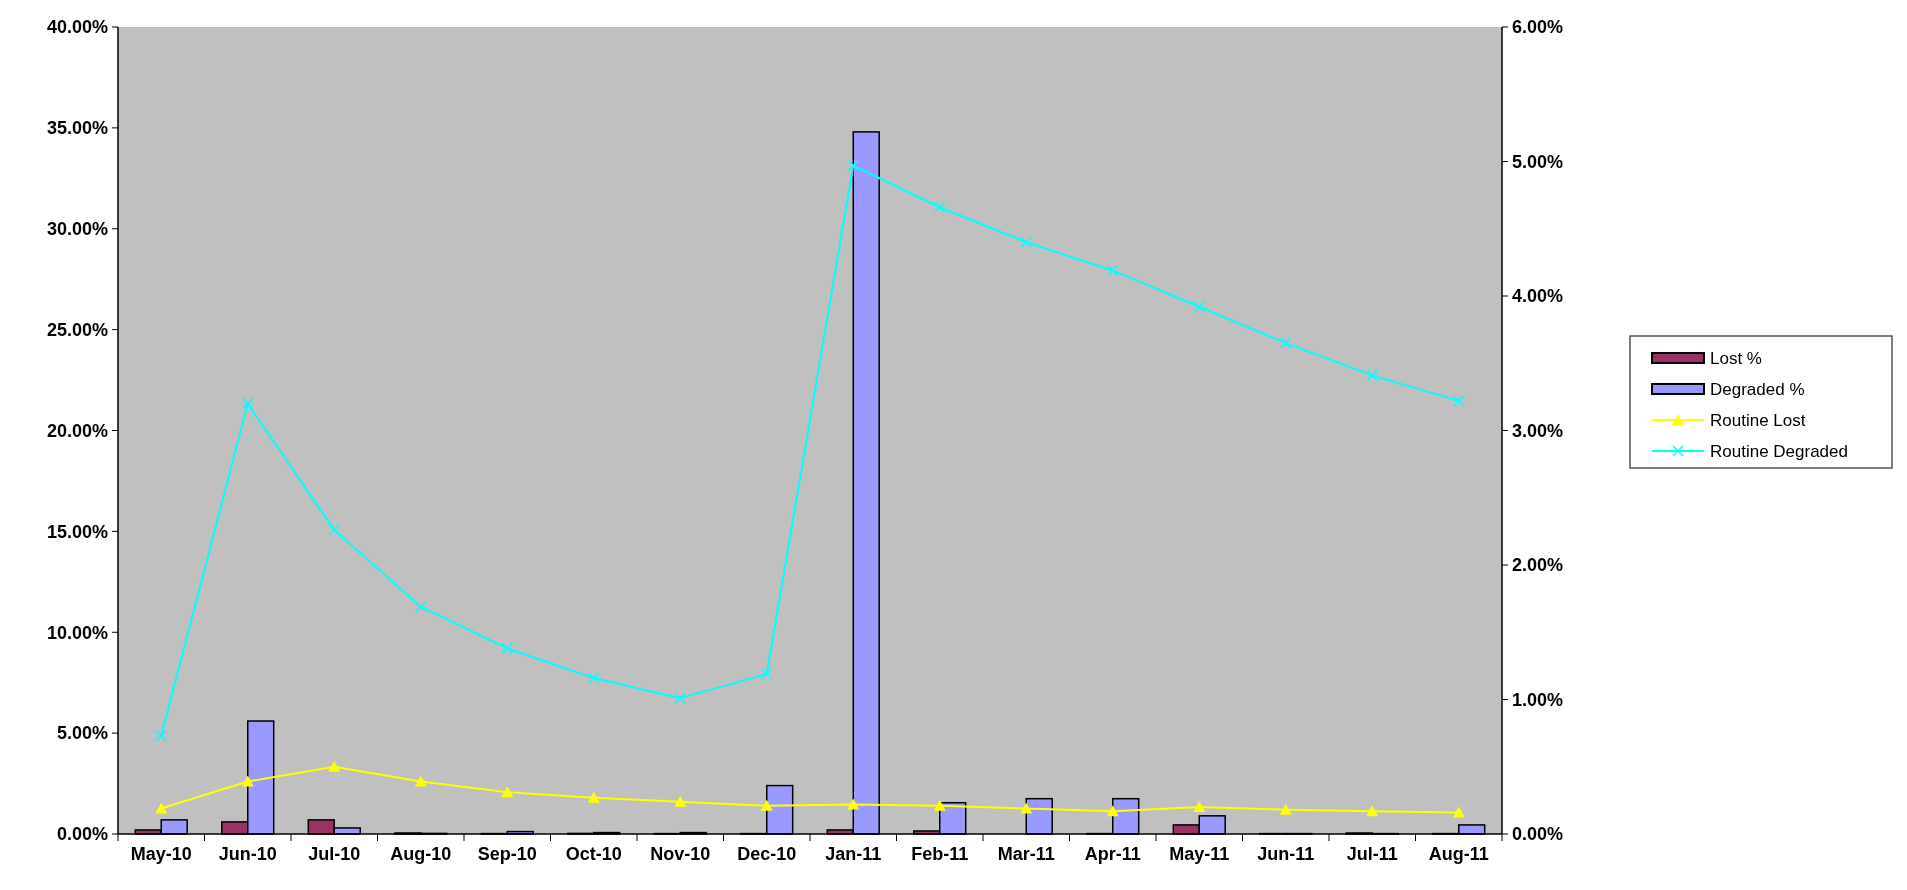 This screenshot has height=890, width=1907. What do you see at coordinates (77, 27) in the screenshot?
I see `y-tick-label: 40.00%` at bounding box center [77, 27].